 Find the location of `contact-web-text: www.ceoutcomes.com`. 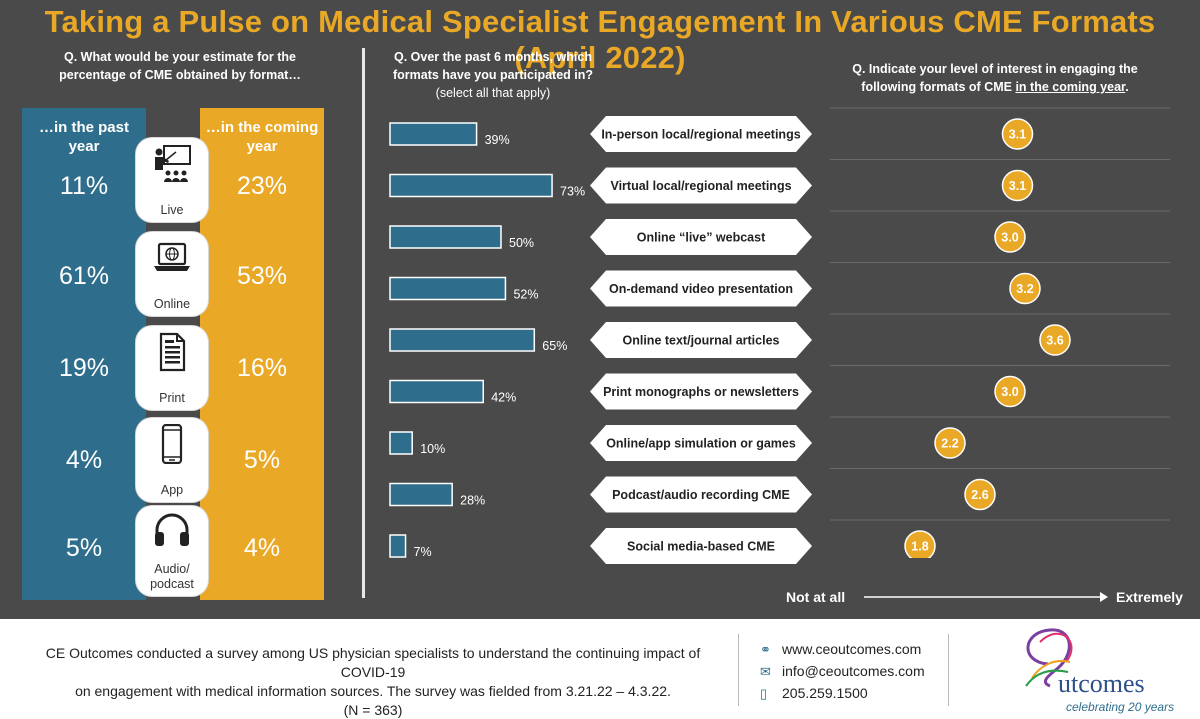

contact-web-text: www.ceoutcomes.com is located at coordinates (852, 649).